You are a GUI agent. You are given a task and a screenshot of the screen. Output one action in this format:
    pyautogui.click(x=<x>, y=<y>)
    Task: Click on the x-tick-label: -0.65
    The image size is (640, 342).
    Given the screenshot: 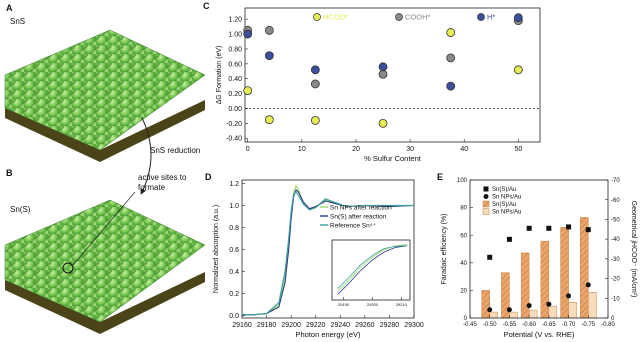 What is the action you would take?
    pyautogui.click(x=549, y=325)
    